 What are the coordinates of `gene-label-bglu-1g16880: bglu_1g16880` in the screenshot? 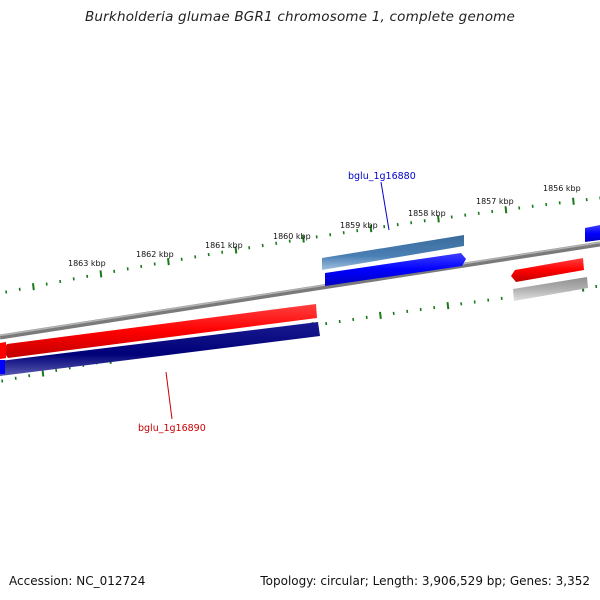 It's located at (382, 176).